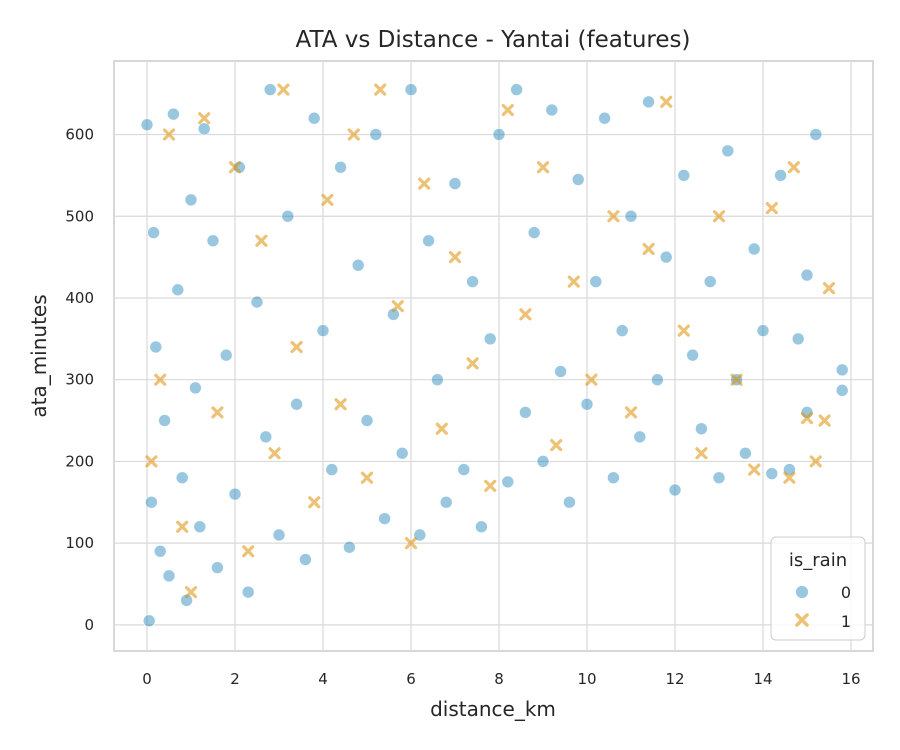  Describe the element at coordinates (39, 355) in the screenshot. I see `y-axis-label: ata_minutes` at that location.